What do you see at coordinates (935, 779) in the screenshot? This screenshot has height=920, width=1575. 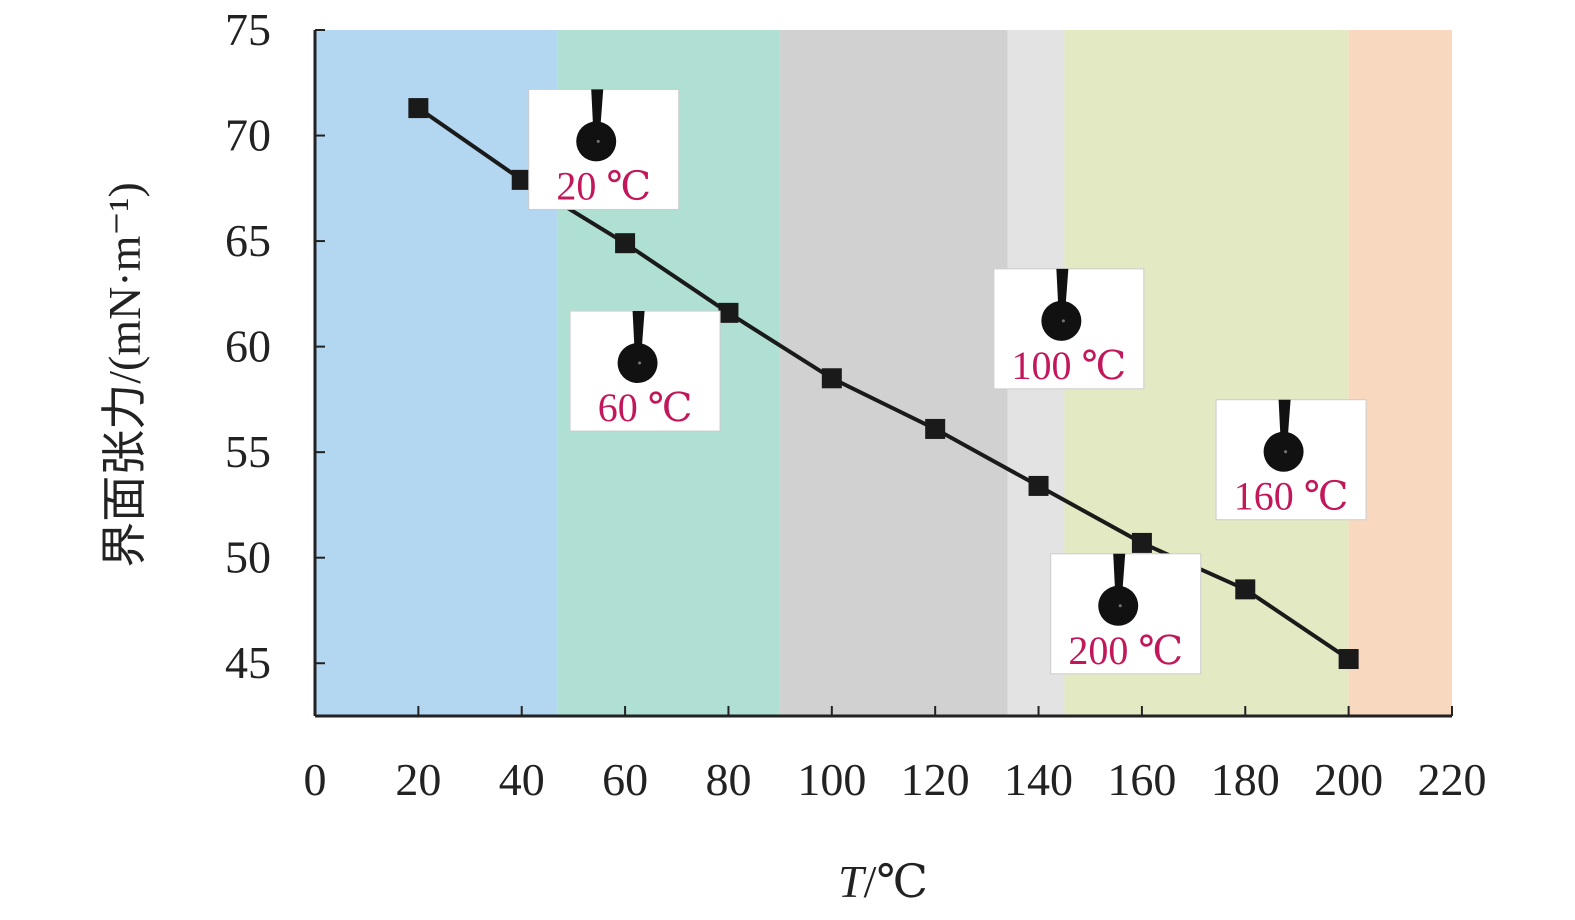 I see `x-tick-label: 120` at bounding box center [935, 779].